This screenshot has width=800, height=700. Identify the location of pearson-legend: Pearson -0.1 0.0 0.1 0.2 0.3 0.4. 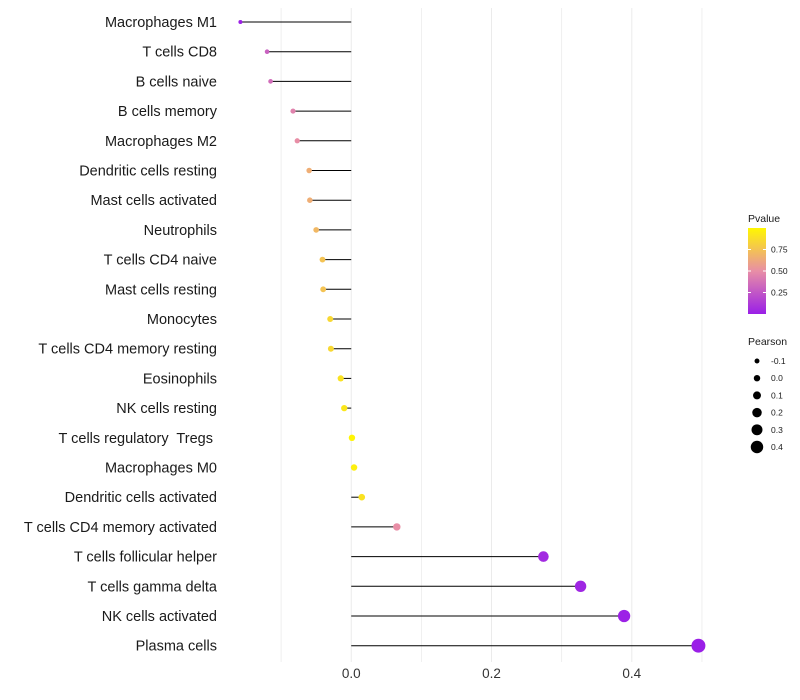
(767, 395).